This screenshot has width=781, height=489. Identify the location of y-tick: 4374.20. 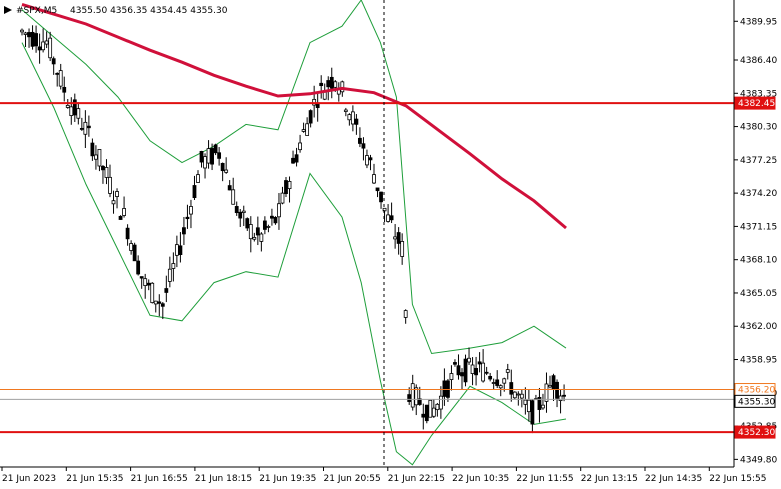
(755, 194).